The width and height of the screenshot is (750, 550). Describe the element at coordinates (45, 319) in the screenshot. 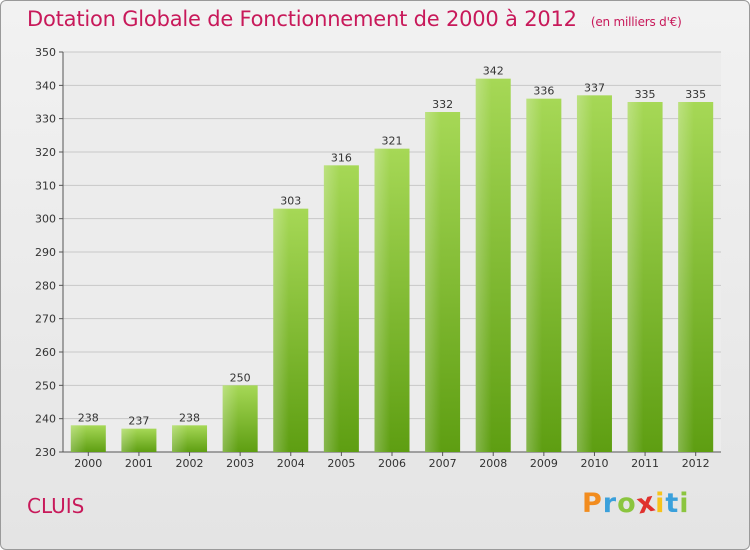

I see `y-tick-label: 270` at that location.